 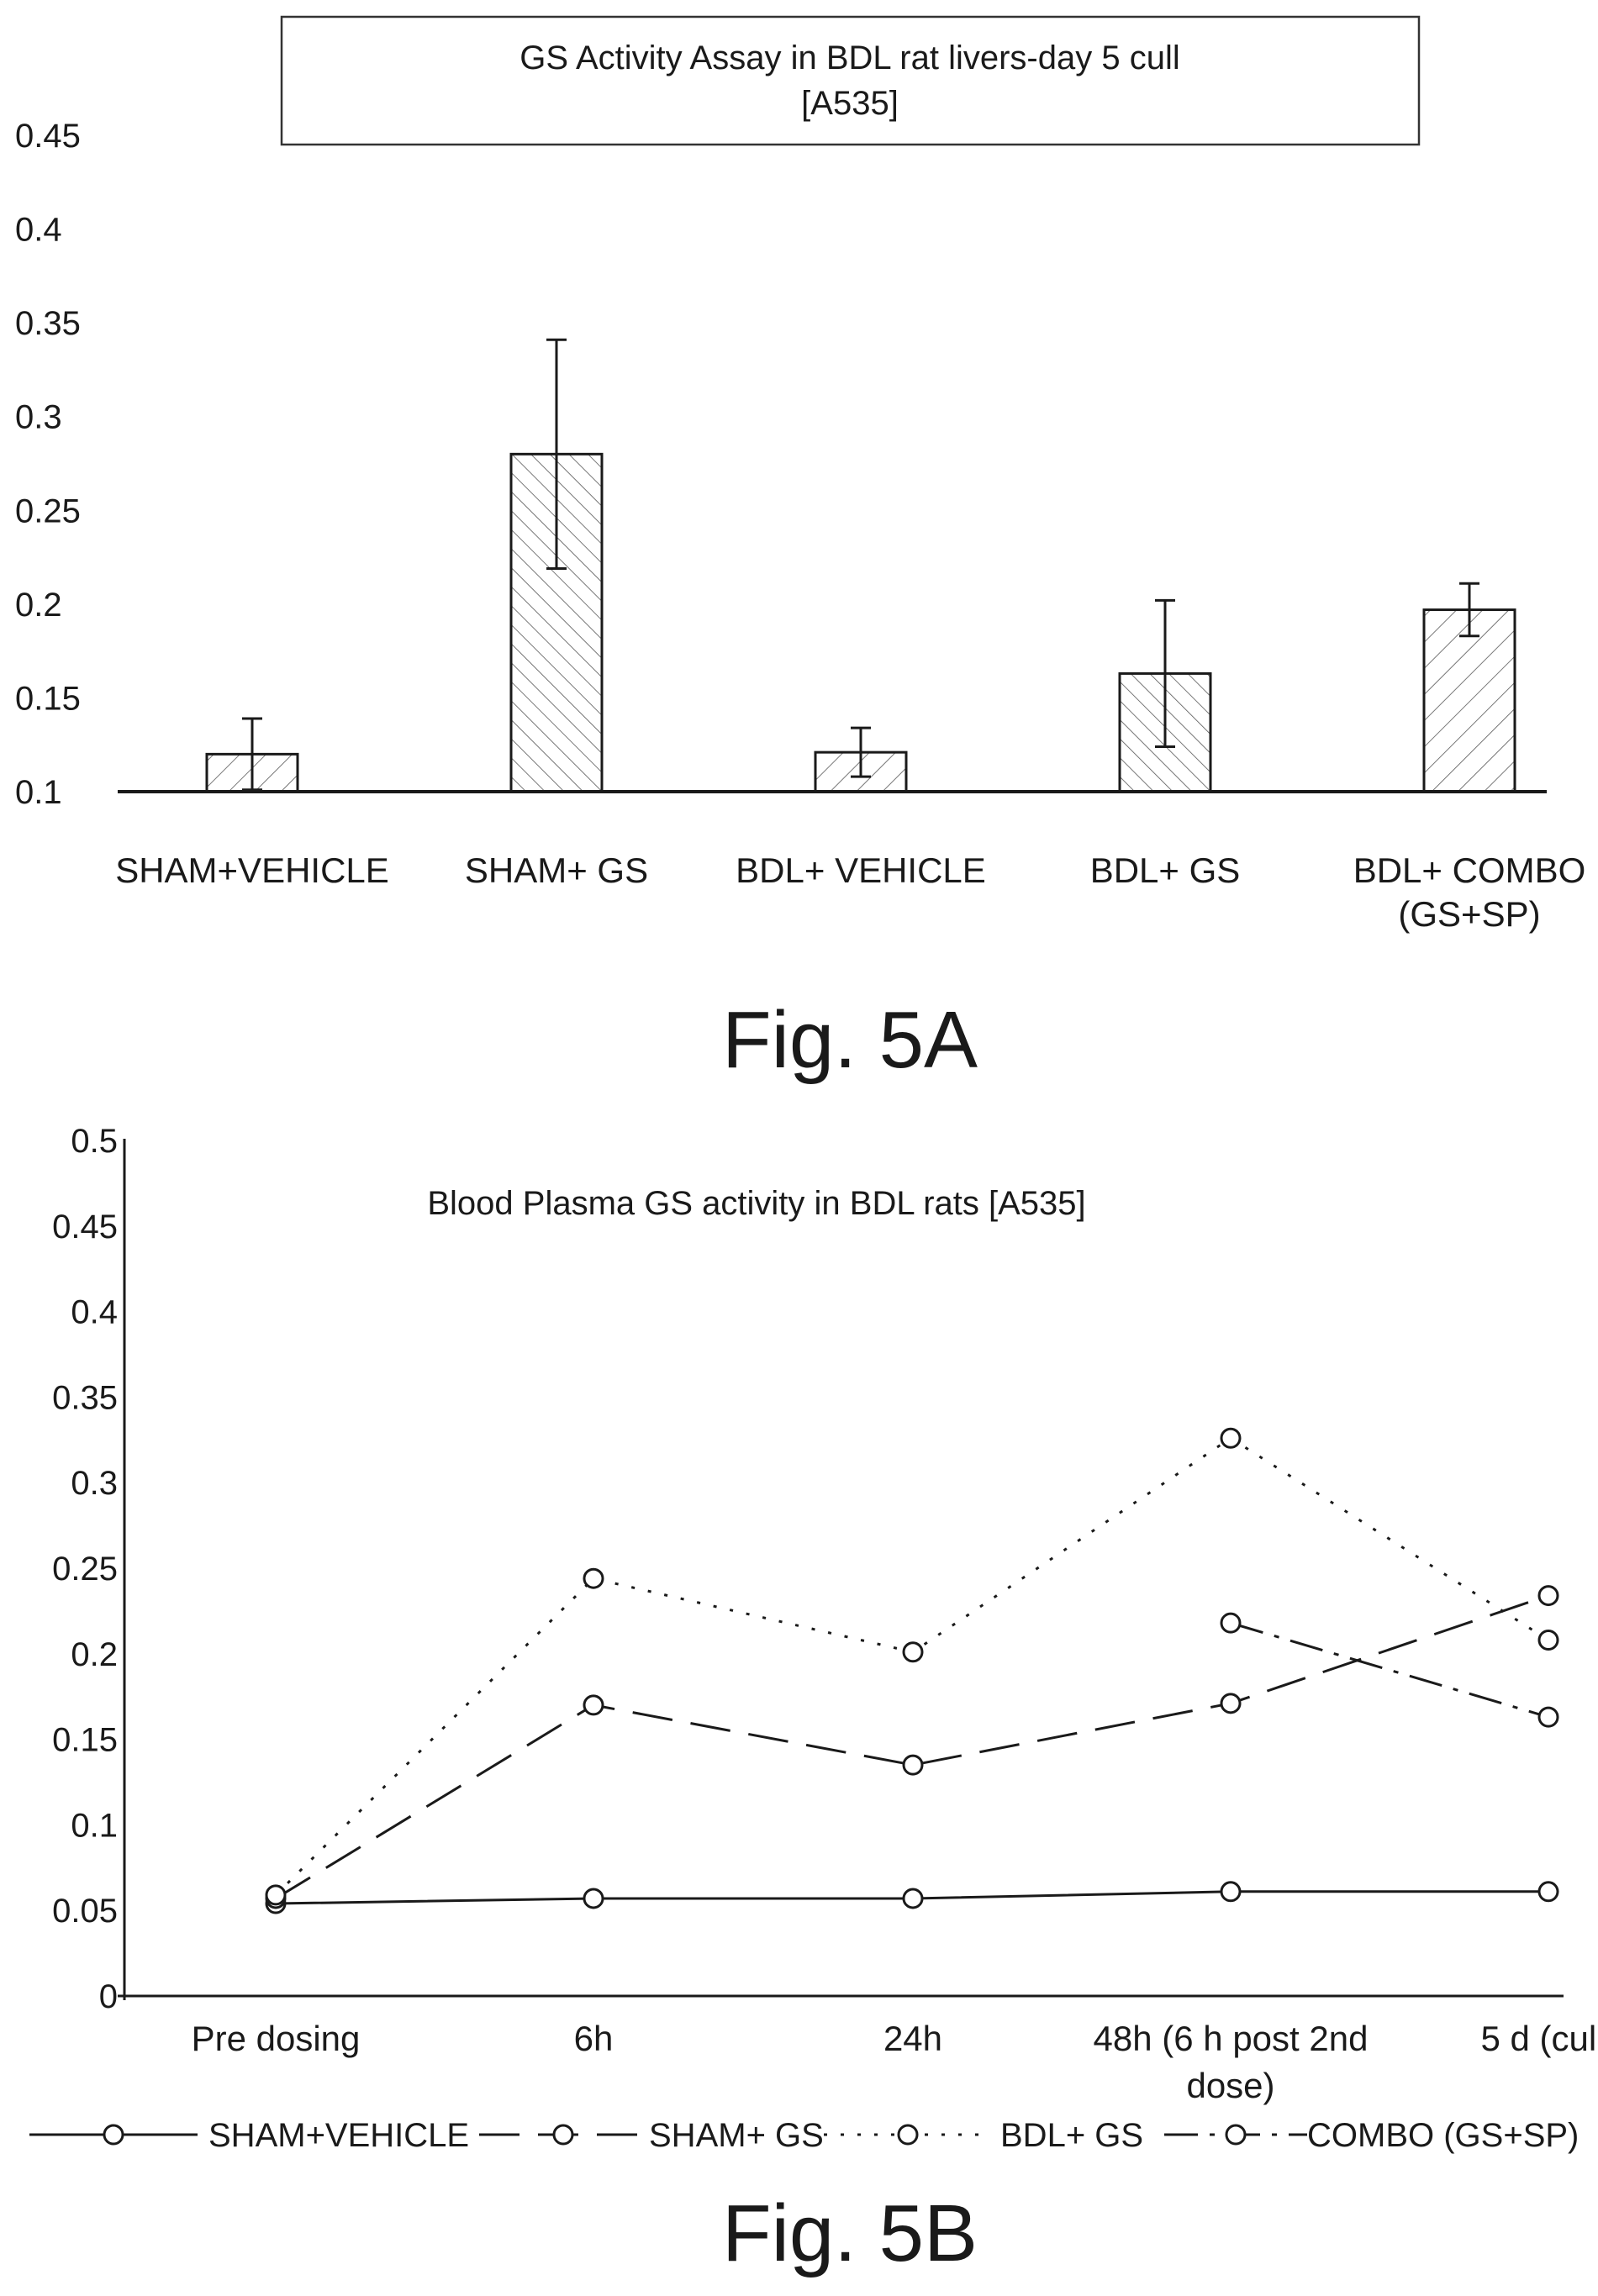 I want to click on x-category-label: BDL+ COMBO, so click(x=1469, y=870).